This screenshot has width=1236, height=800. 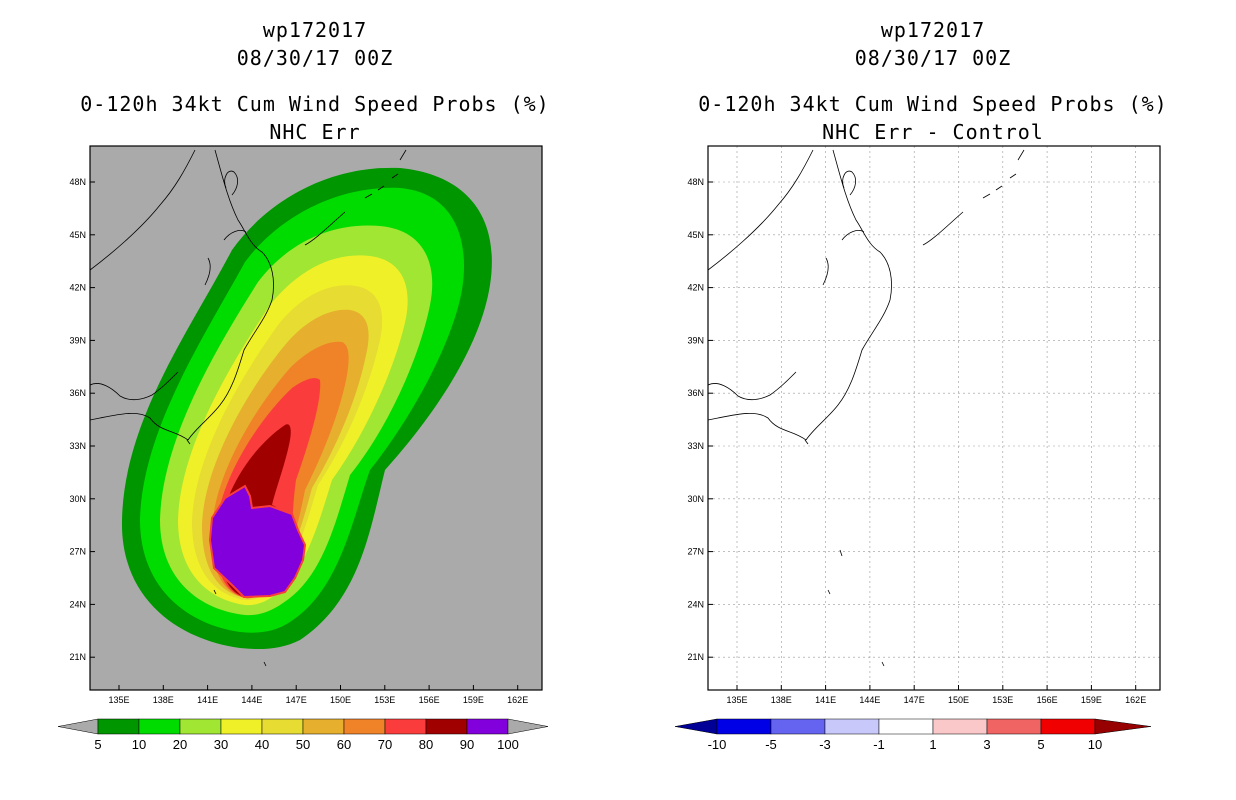 What do you see at coordinates (933, 58) in the screenshot?
I see `right-datetime: 08/30/17 00Z` at bounding box center [933, 58].